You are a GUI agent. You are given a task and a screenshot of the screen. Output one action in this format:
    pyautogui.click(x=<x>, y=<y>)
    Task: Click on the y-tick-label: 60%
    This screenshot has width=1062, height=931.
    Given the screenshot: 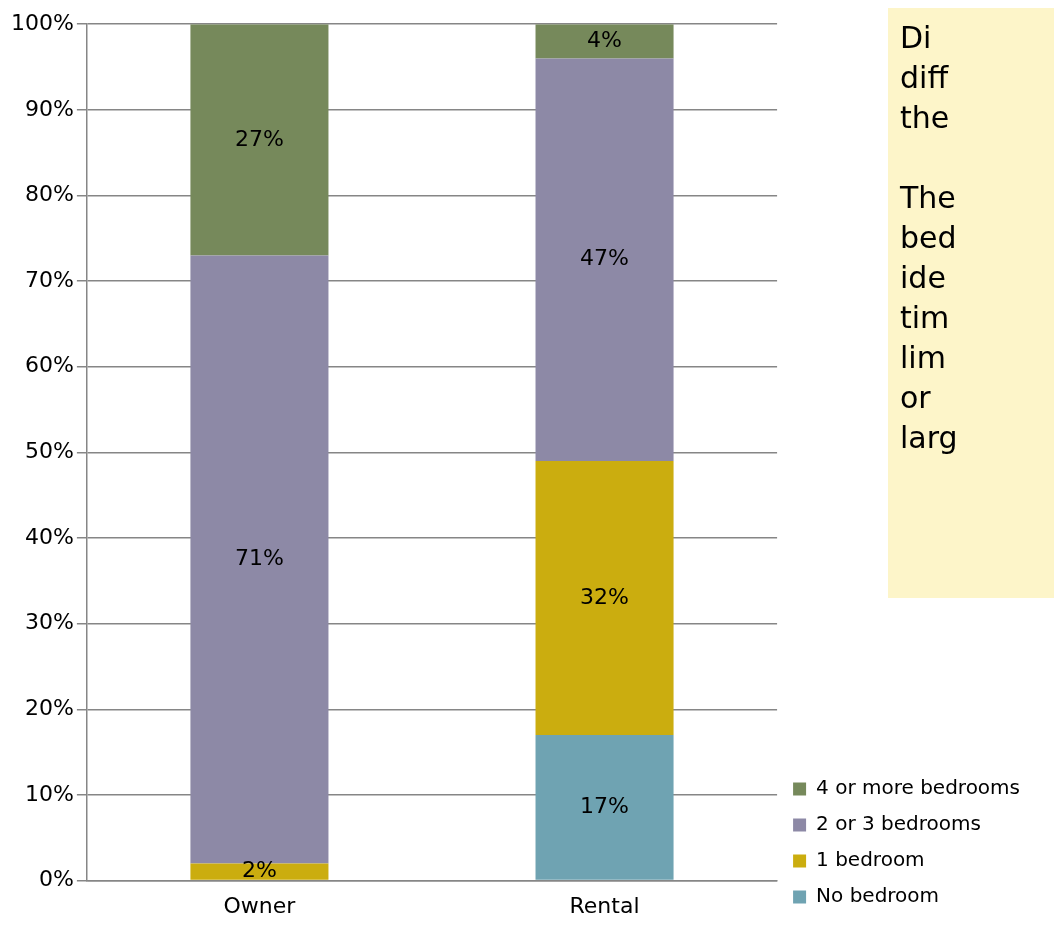 What is the action you would take?
    pyautogui.click(x=49, y=365)
    